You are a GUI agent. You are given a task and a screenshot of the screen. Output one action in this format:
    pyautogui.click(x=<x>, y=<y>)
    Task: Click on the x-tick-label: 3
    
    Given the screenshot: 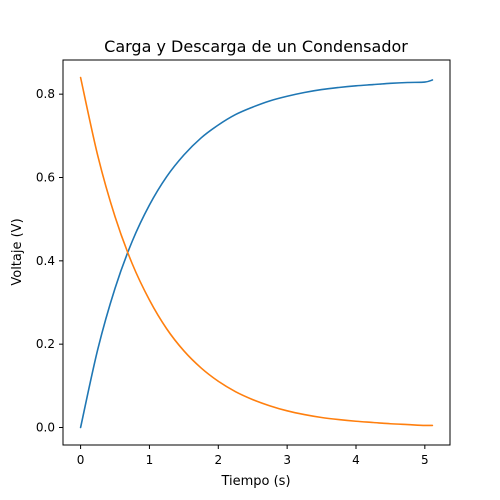 What is the action you would take?
    pyautogui.click(x=287, y=460)
    